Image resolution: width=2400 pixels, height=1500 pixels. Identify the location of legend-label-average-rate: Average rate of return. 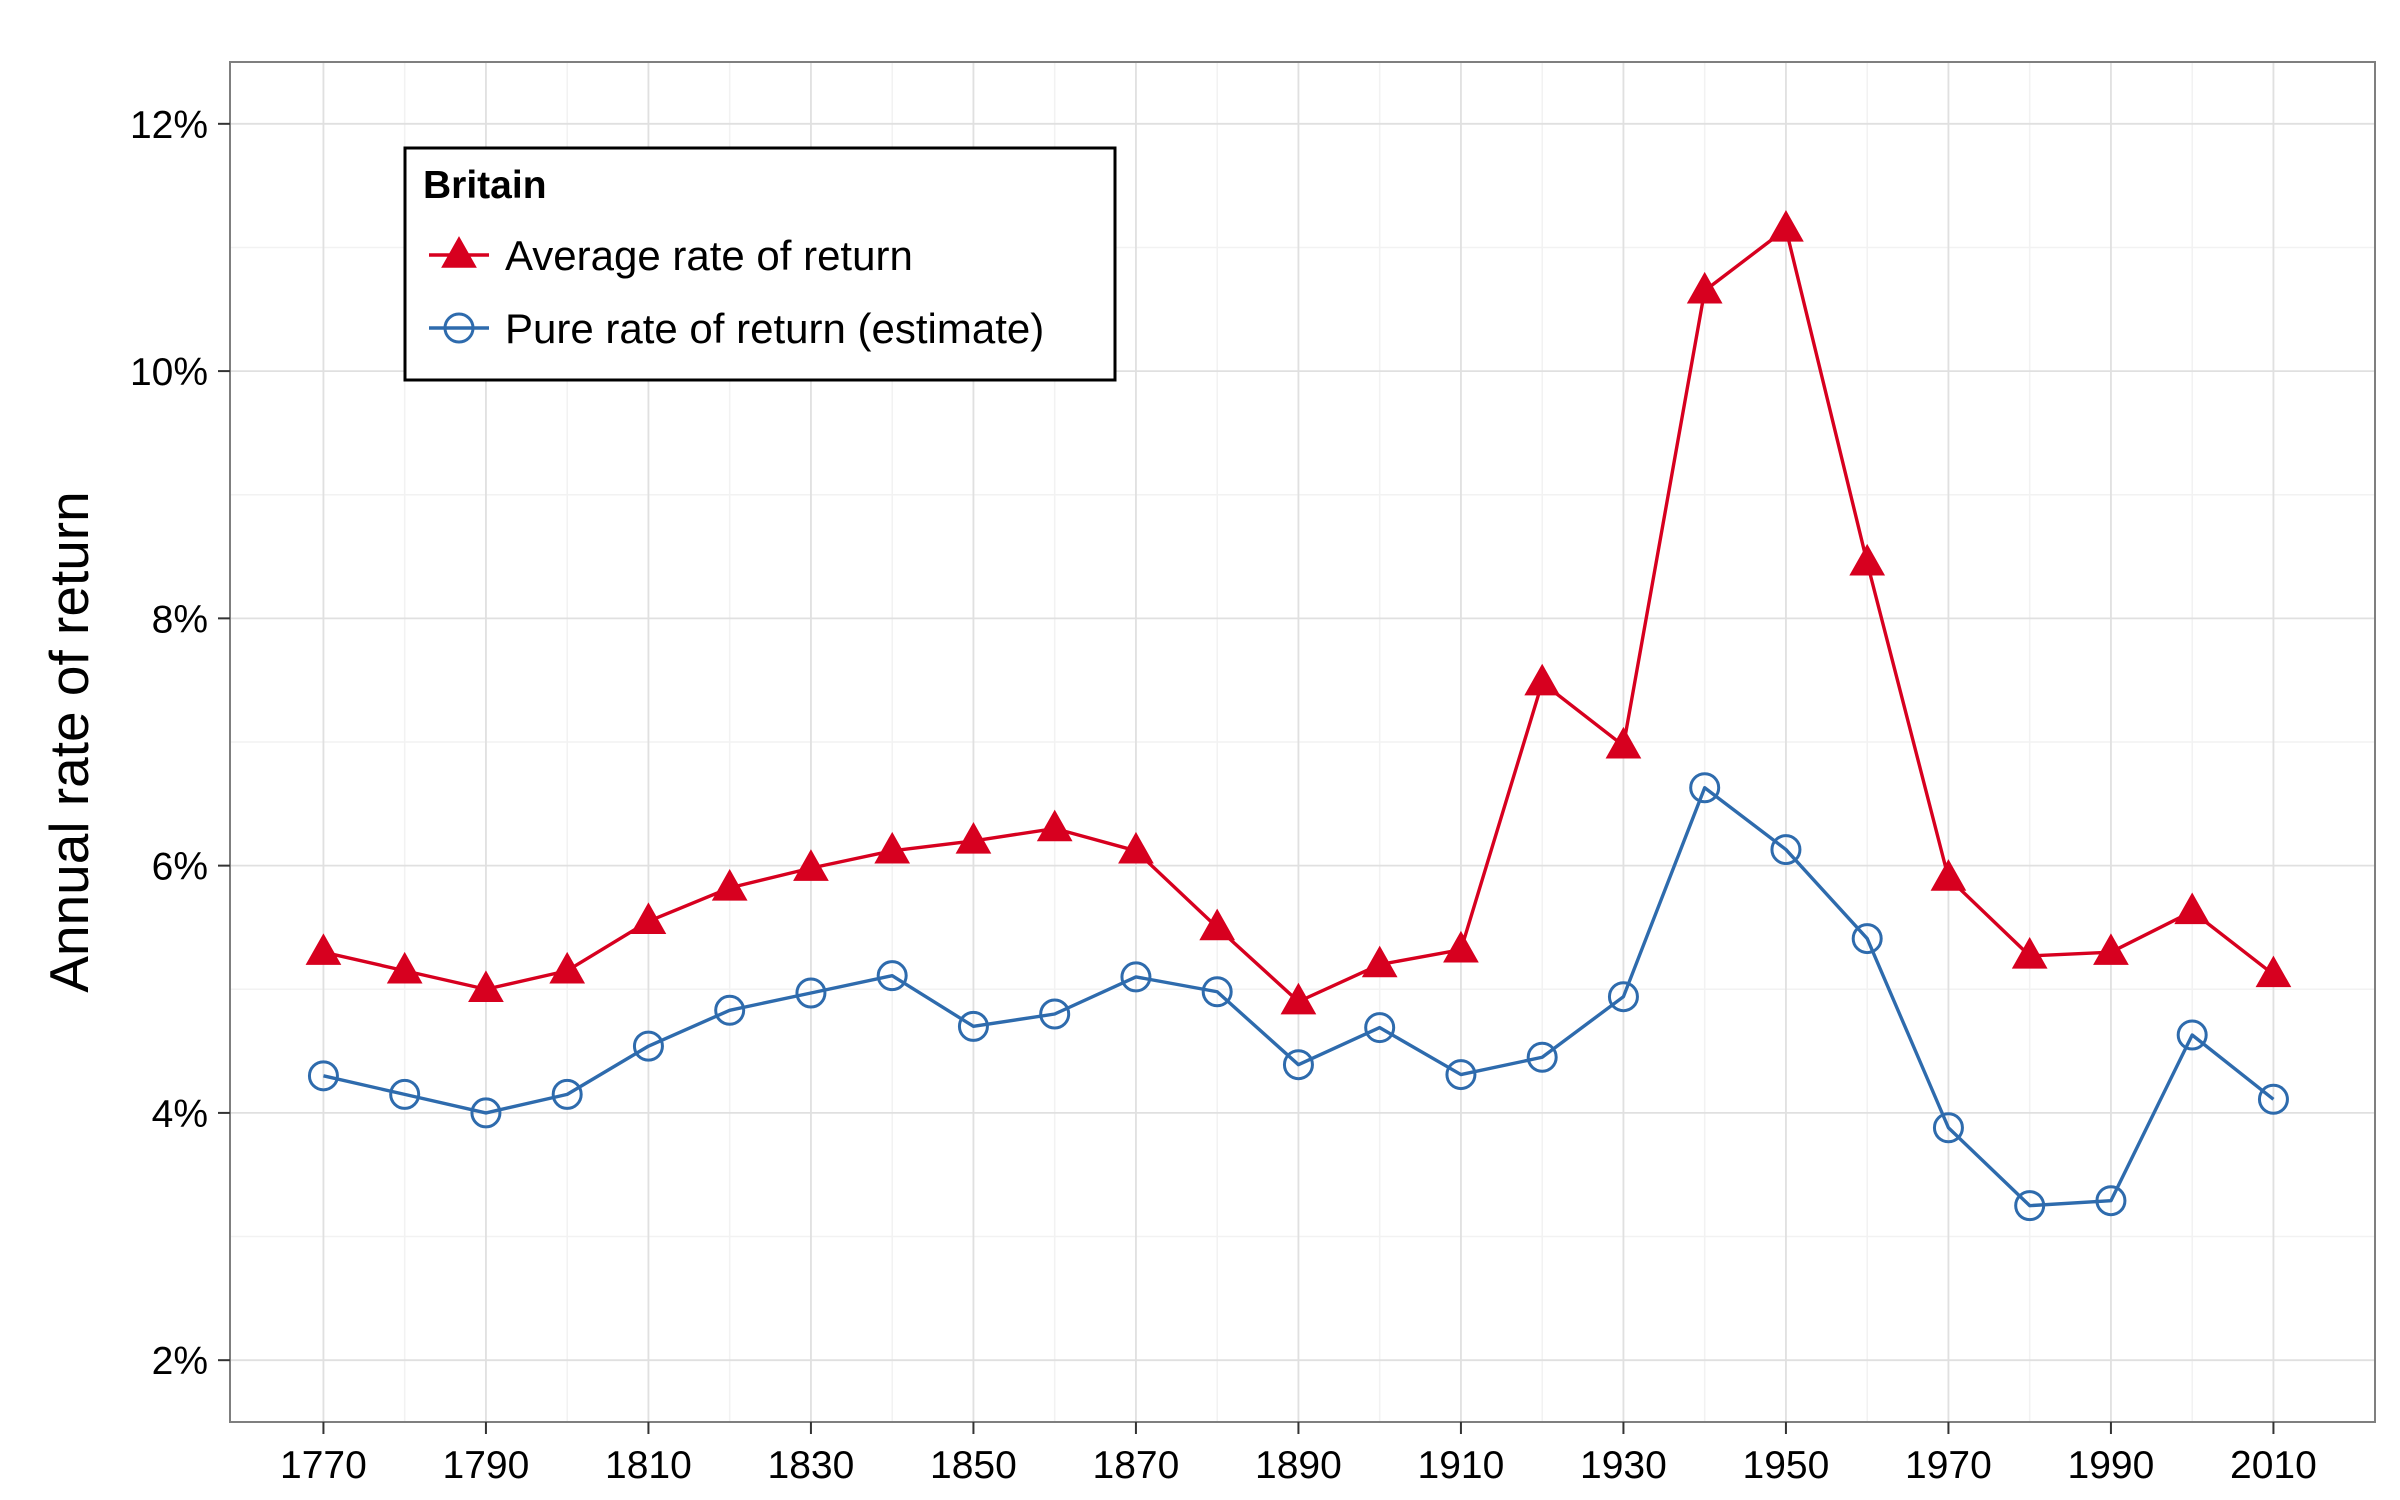
(709, 255).